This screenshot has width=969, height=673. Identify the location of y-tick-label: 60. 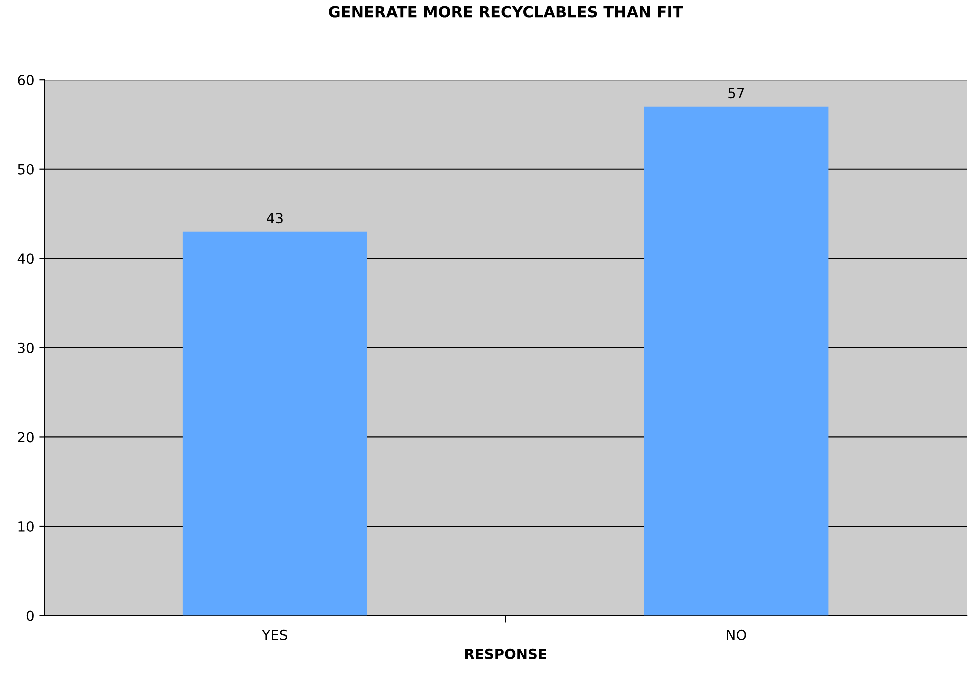
(26, 80).